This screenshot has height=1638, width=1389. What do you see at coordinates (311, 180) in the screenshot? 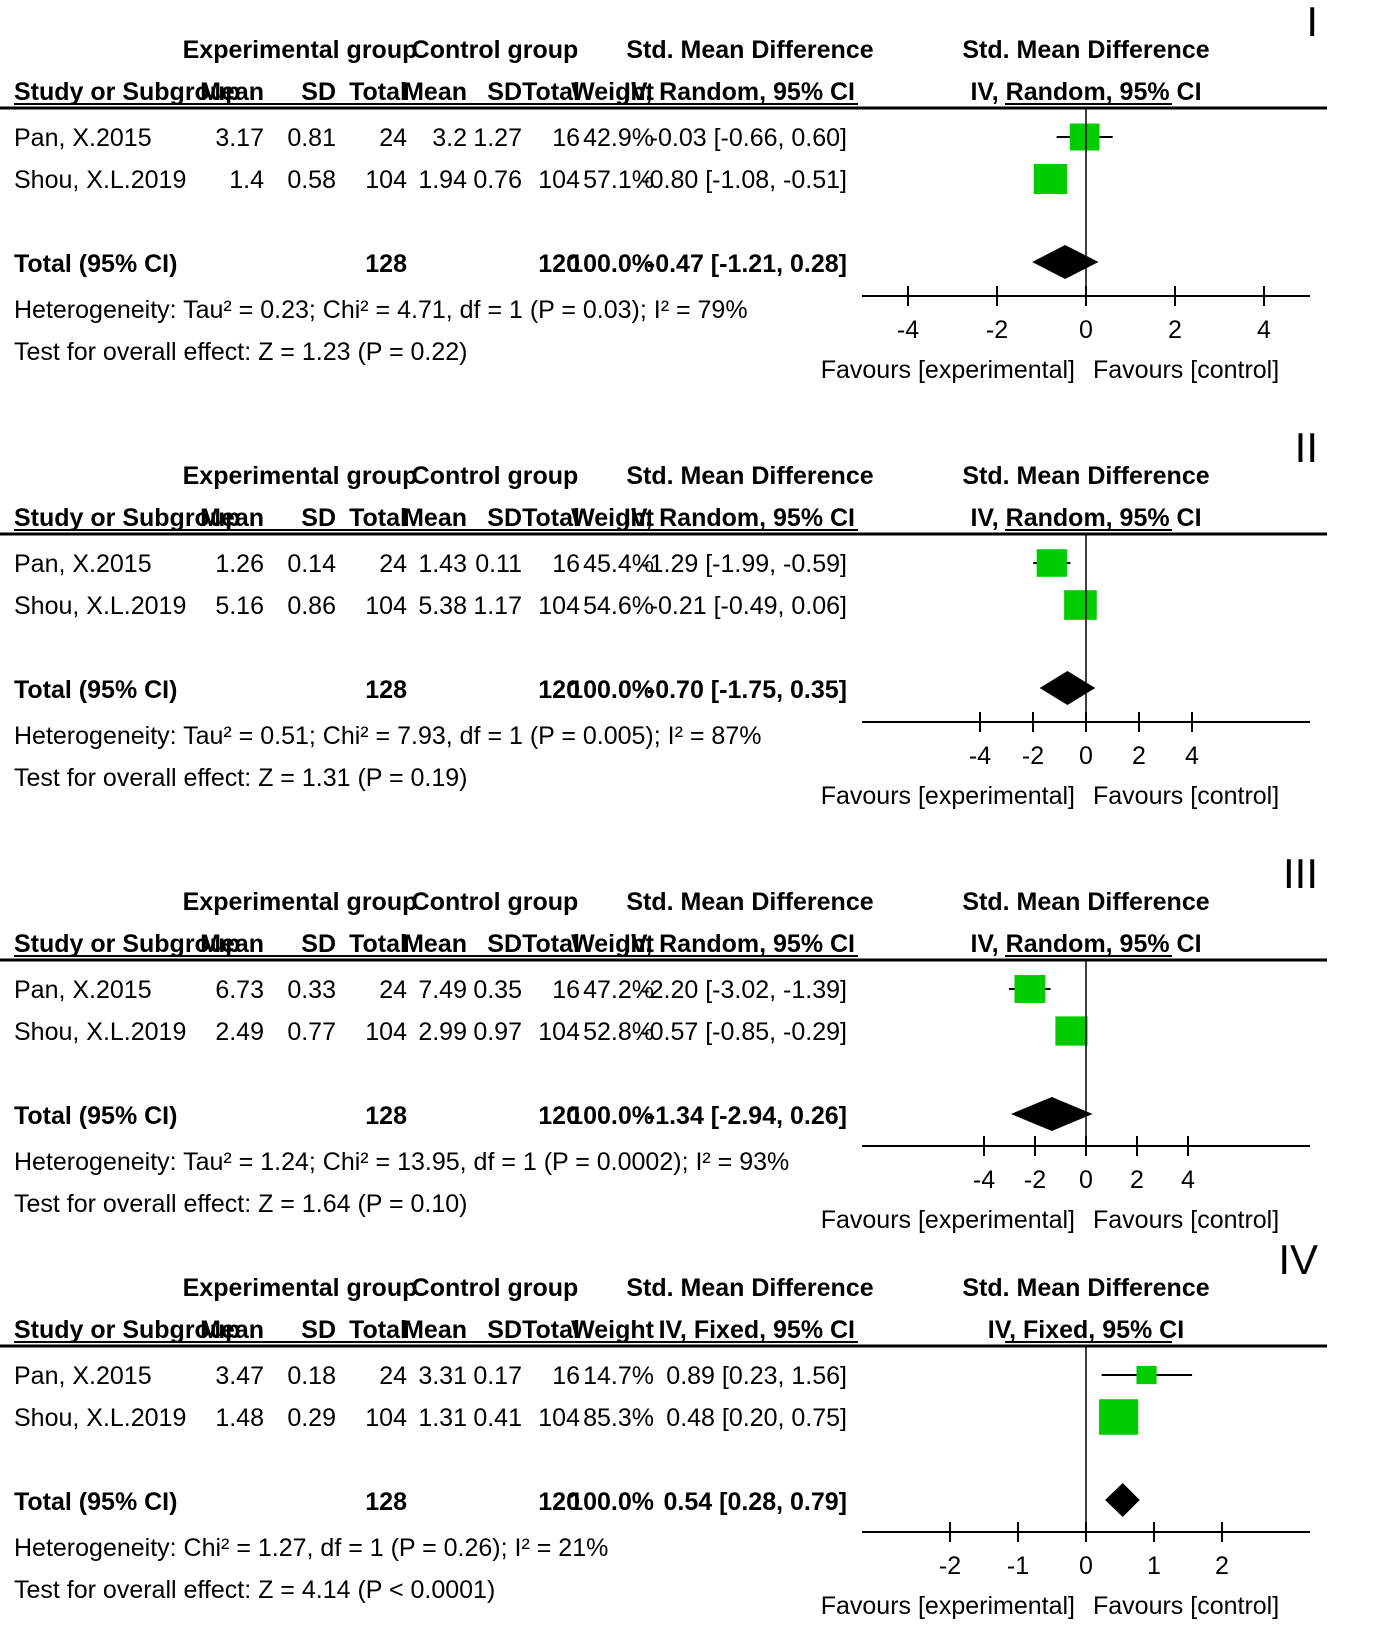
I see `exp-sd-cell: 0.58` at bounding box center [311, 180].